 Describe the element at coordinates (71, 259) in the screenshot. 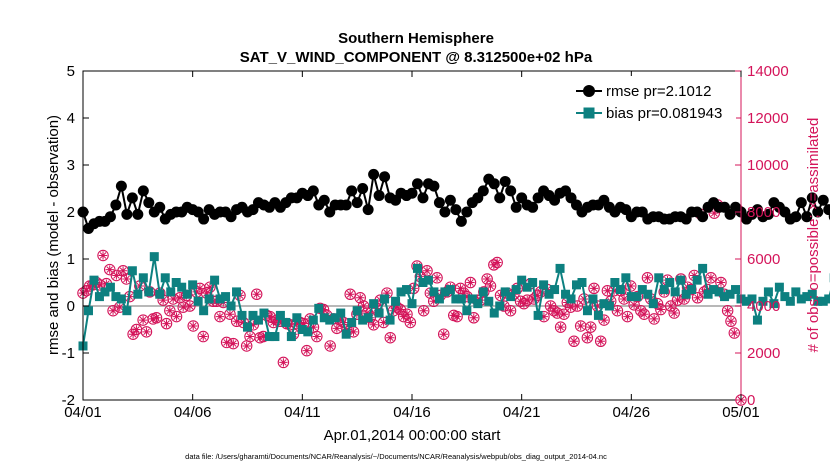

I see `y-tick-label-left: 1` at that location.